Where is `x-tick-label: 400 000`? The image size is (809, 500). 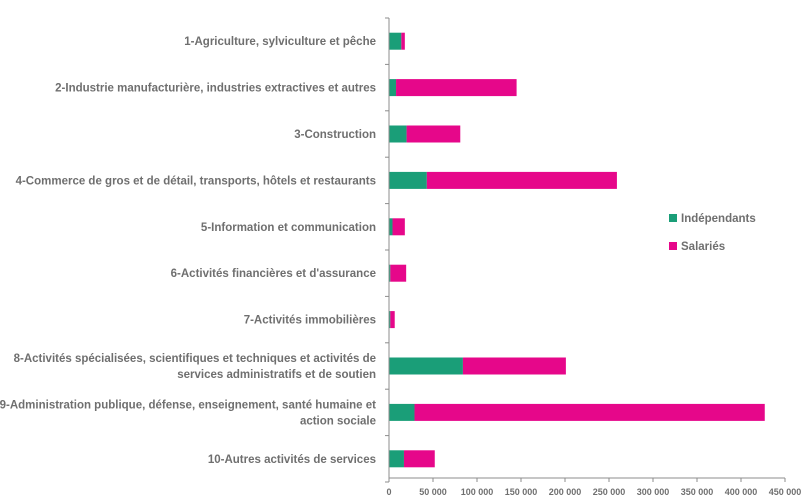 x-tick-label: 400 000 is located at coordinates (741, 492).